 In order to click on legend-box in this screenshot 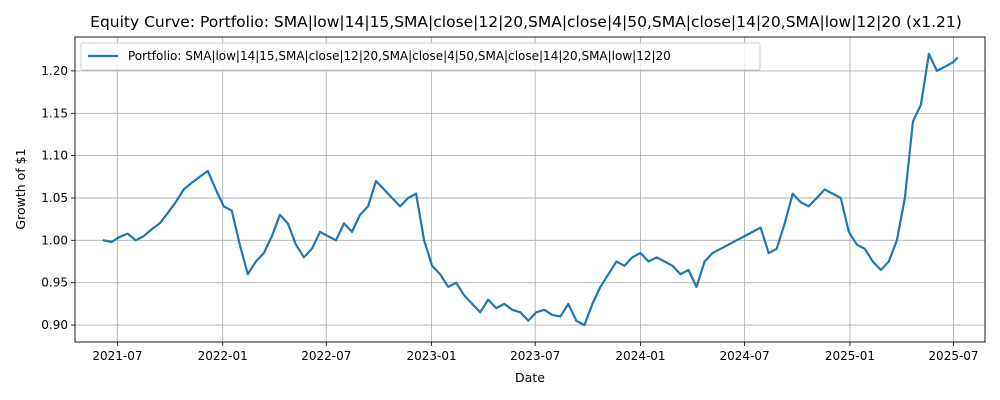, I will do `click(420, 56)`.